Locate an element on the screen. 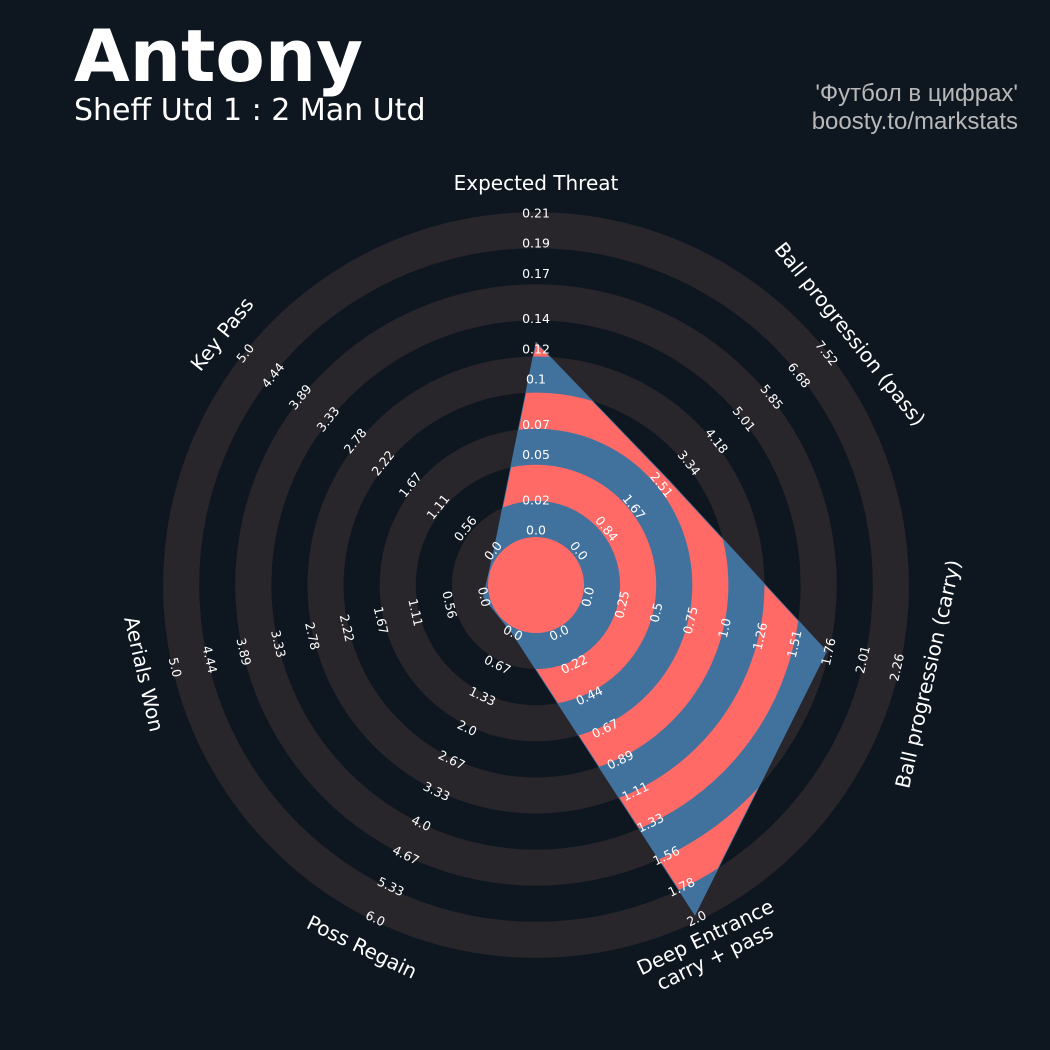 This screenshot has height=1050, width=1050. tick-label: 2.22 is located at coordinates (347, 628).